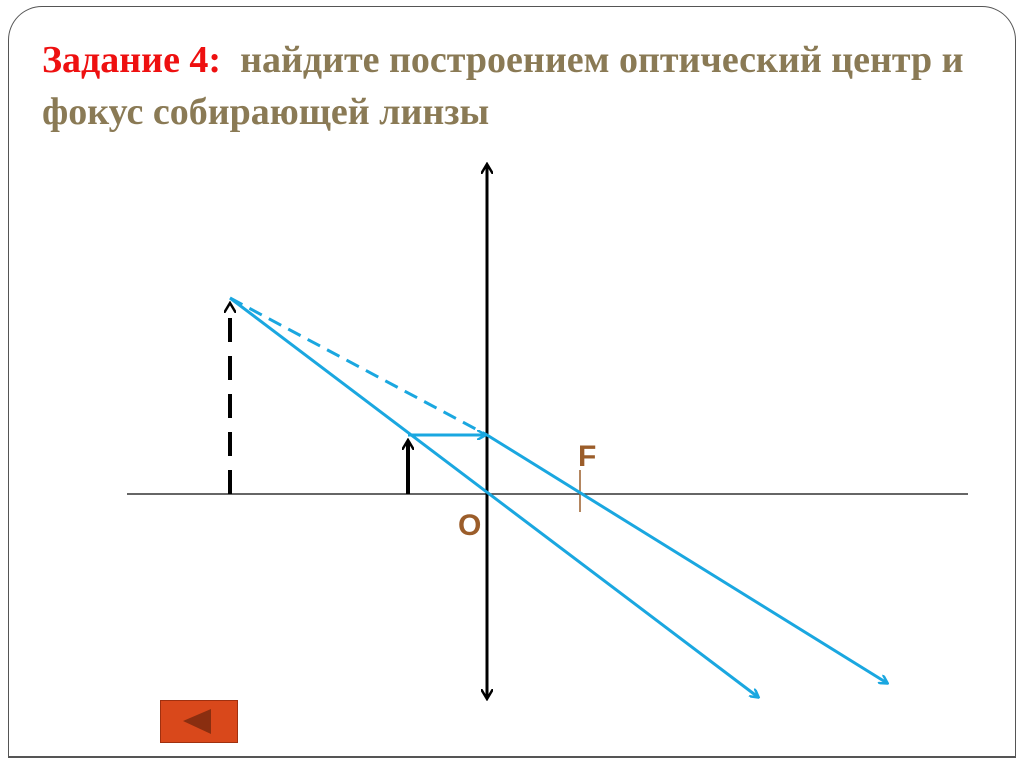 The height and width of the screenshot is (767, 1024). I want to click on ray-through-focus, so click(686, 558).